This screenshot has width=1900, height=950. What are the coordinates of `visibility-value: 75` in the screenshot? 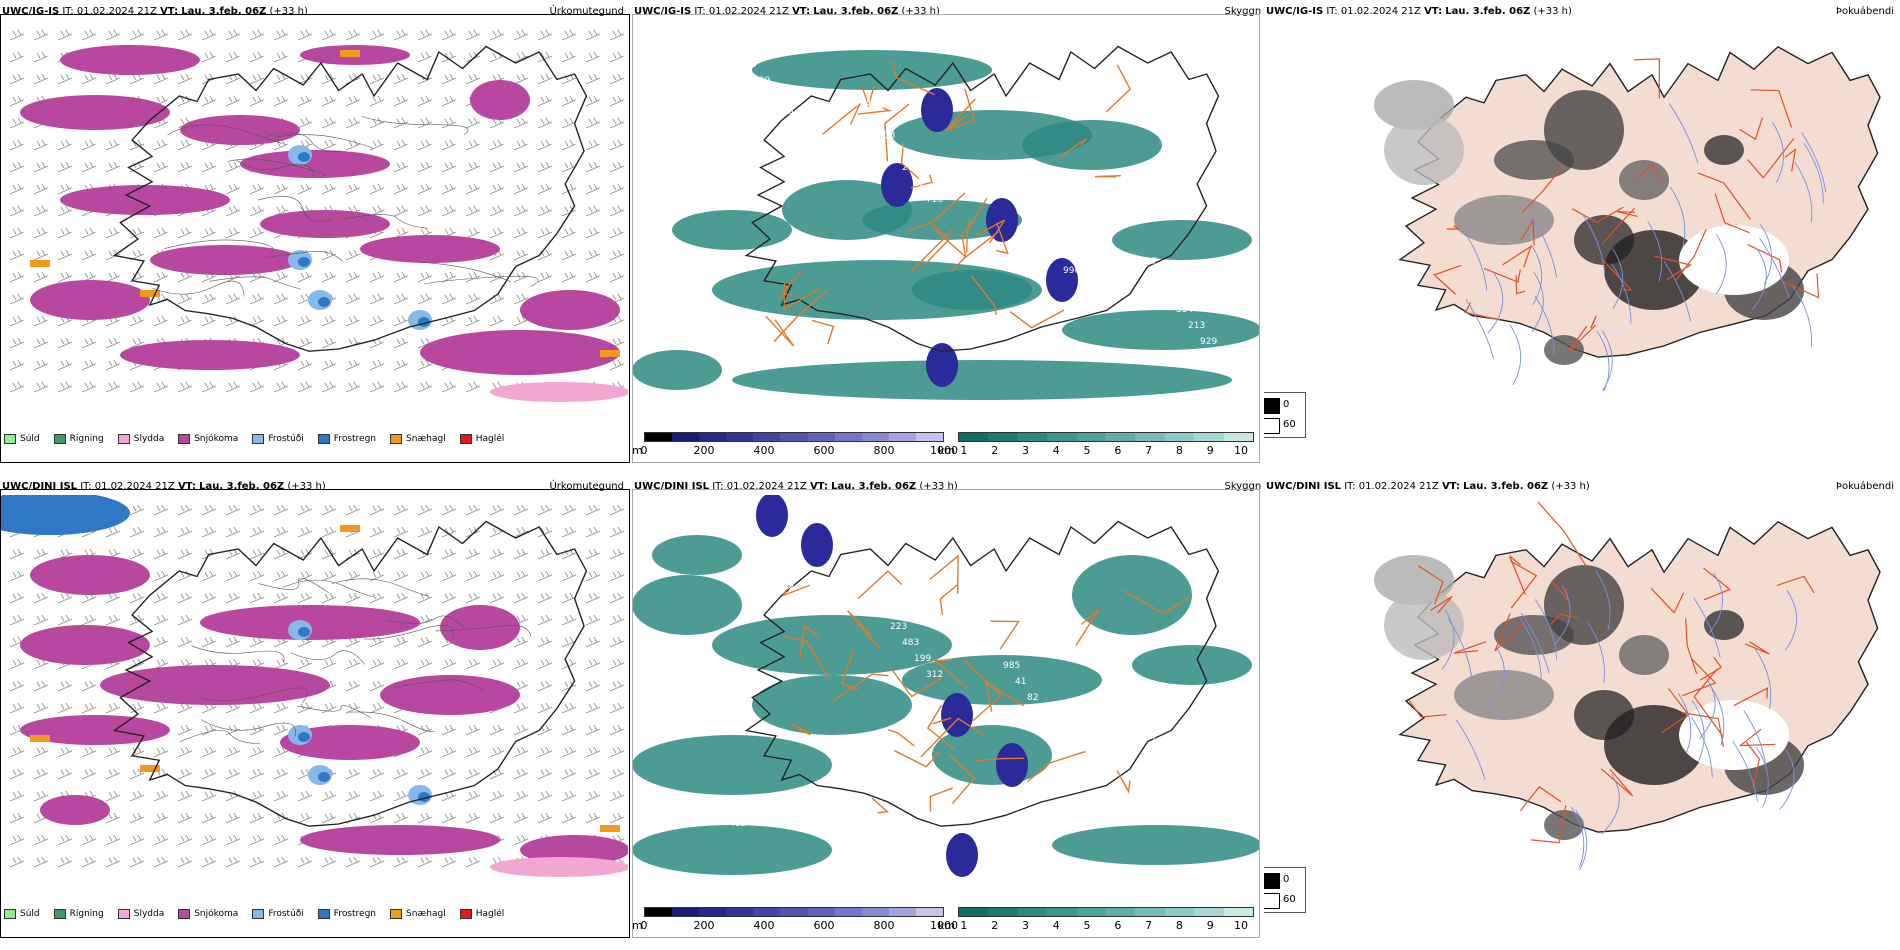 It's located at (1169, 294).